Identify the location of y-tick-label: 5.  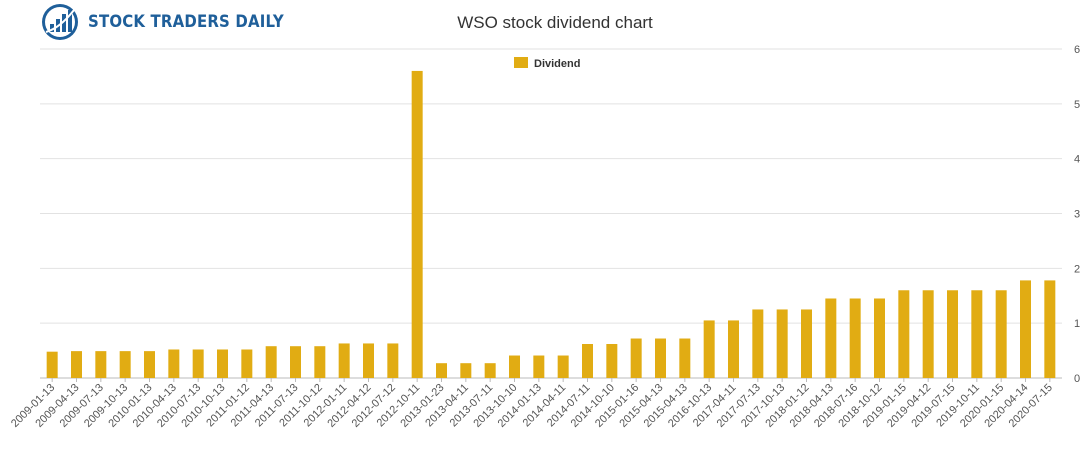
(1077, 105).